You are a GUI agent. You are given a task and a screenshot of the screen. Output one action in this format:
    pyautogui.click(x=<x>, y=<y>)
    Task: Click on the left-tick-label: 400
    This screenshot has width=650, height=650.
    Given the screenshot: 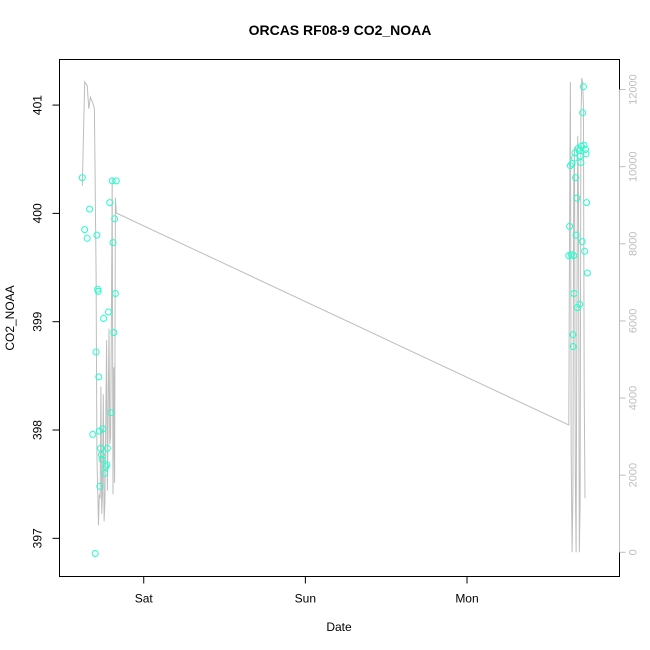 What is the action you would take?
    pyautogui.click(x=38, y=213)
    